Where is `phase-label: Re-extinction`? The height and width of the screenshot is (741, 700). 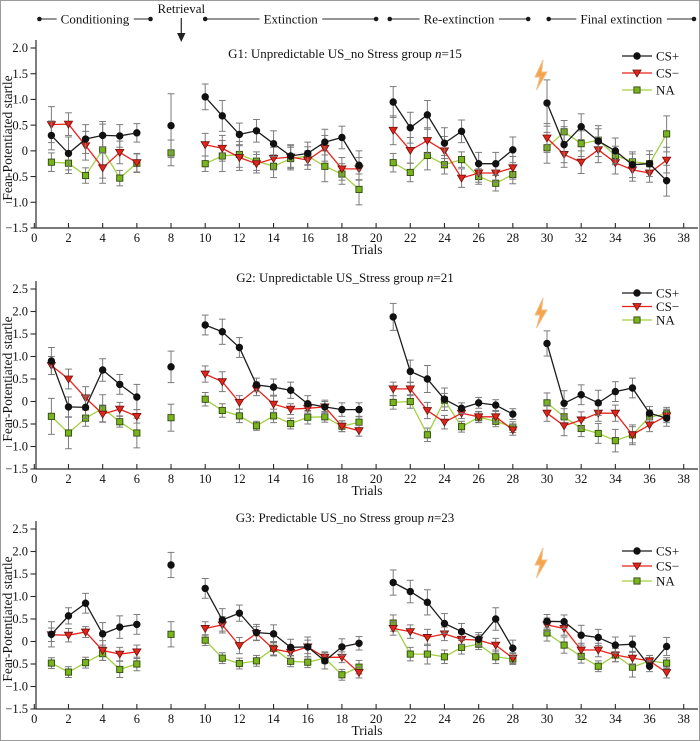 phase-label: Re-extinction is located at coordinates (459, 18).